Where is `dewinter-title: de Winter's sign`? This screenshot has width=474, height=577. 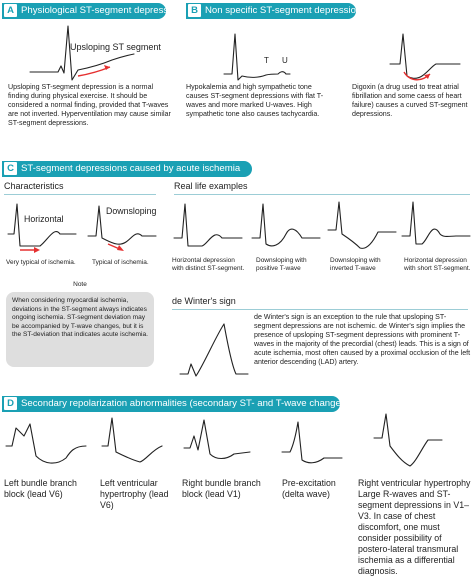 dewinter-title: de Winter's sign is located at coordinates (204, 301).